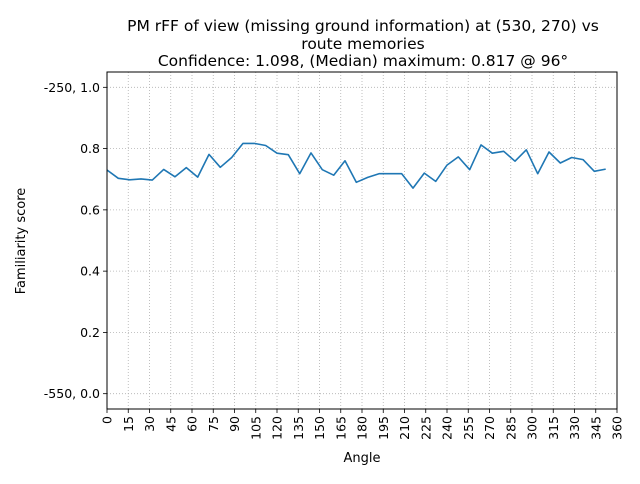  I want to click on series-line, so click(356, 165).